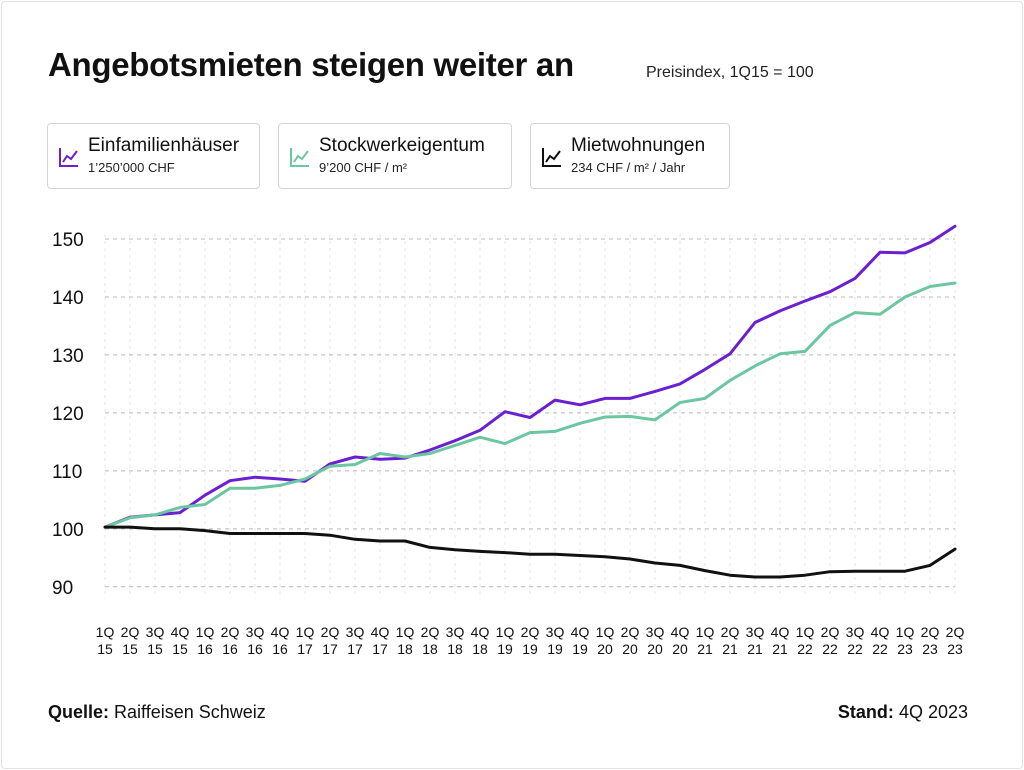 This screenshot has height=770, width=1024. What do you see at coordinates (628, 167) in the screenshot?
I see `legend-sublabel: 234 CHF / m² / Jahr` at bounding box center [628, 167].